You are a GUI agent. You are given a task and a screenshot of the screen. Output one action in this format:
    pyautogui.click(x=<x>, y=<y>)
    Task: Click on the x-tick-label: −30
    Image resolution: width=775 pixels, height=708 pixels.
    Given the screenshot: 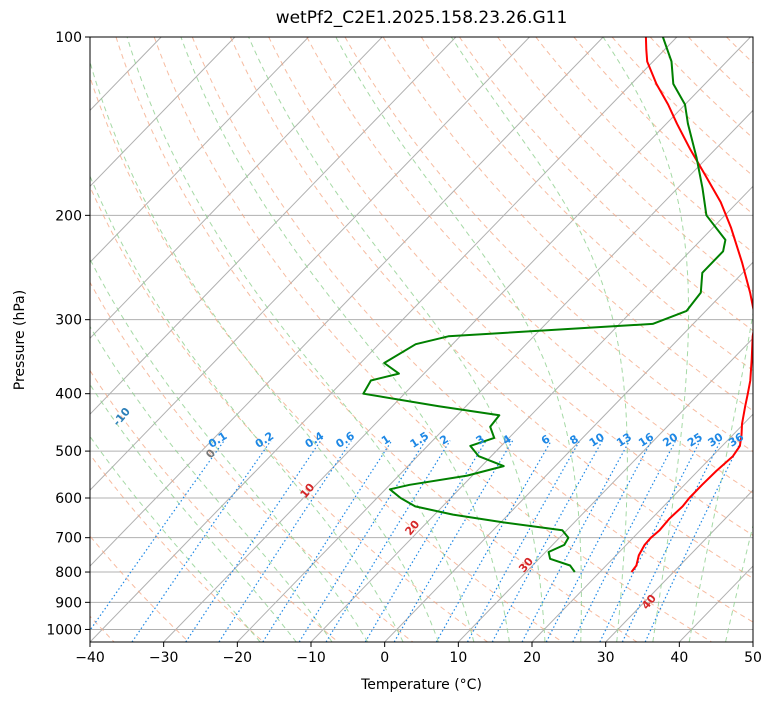 What is the action you would take?
    pyautogui.click(x=164, y=658)
    